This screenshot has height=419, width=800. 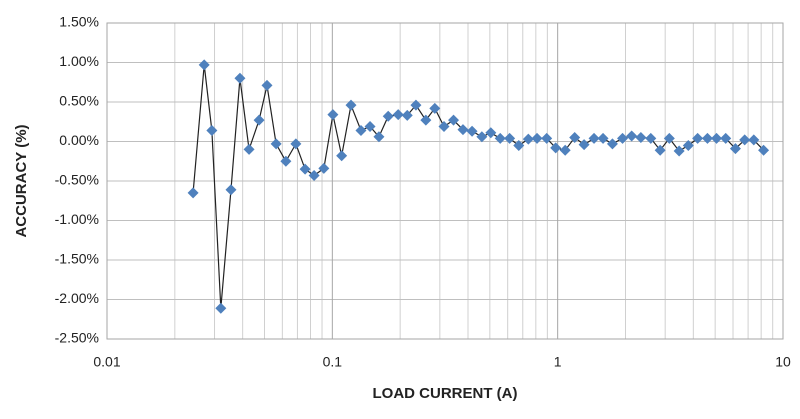 I want to click on y-tick-label: 0.50%, so click(x=79, y=101).